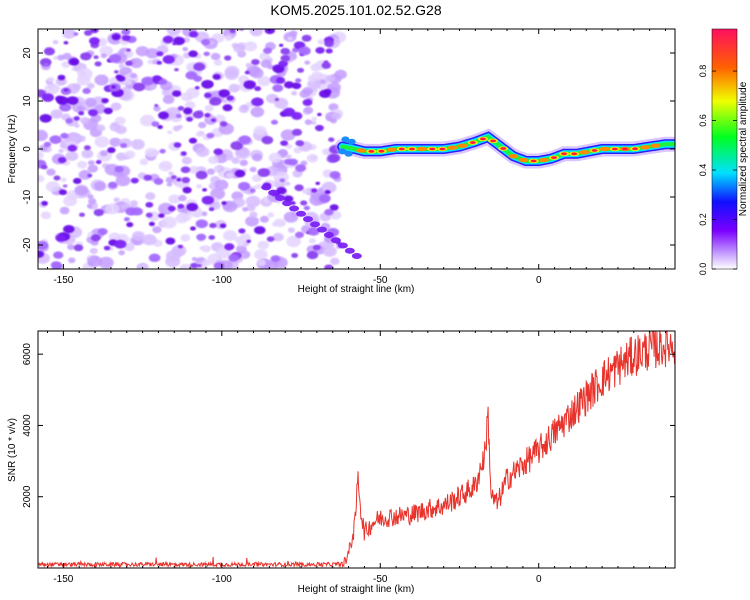 The height and width of the screenshot is (600, 750). What do you see at coordinates (27, 496) in the screenshot?
I see `snr-y-tick-label: 2000` at bounding box center [27, 496].